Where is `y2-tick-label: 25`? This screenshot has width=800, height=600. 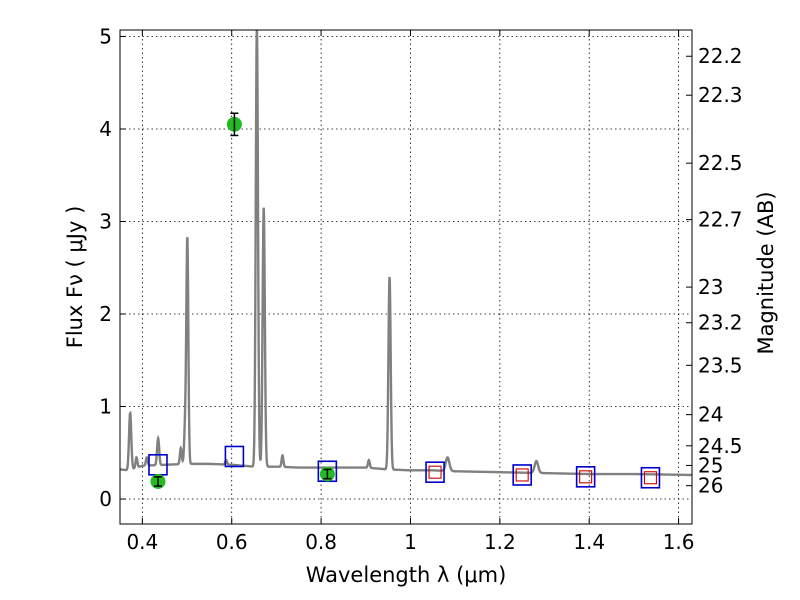
y2-tick-label: 25 is located at coordinates (710, 465).